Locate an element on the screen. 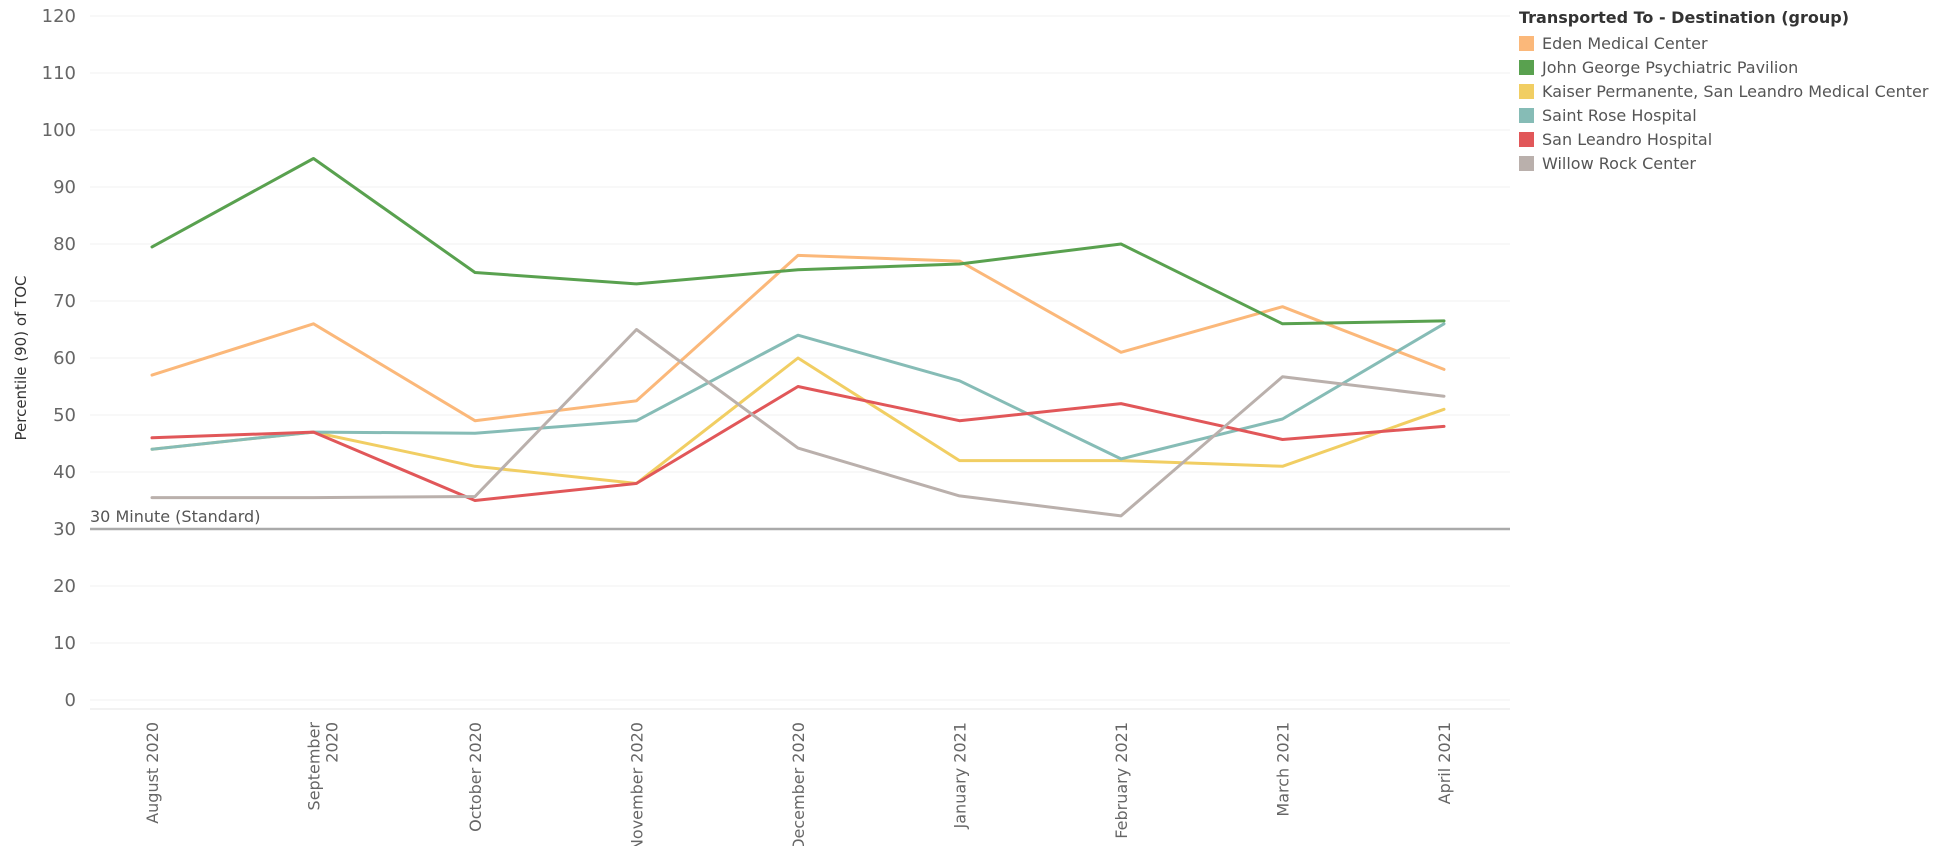  series-line-kaiser-permanente-san-leandro-medical-center is located at coordinates (798, 420).